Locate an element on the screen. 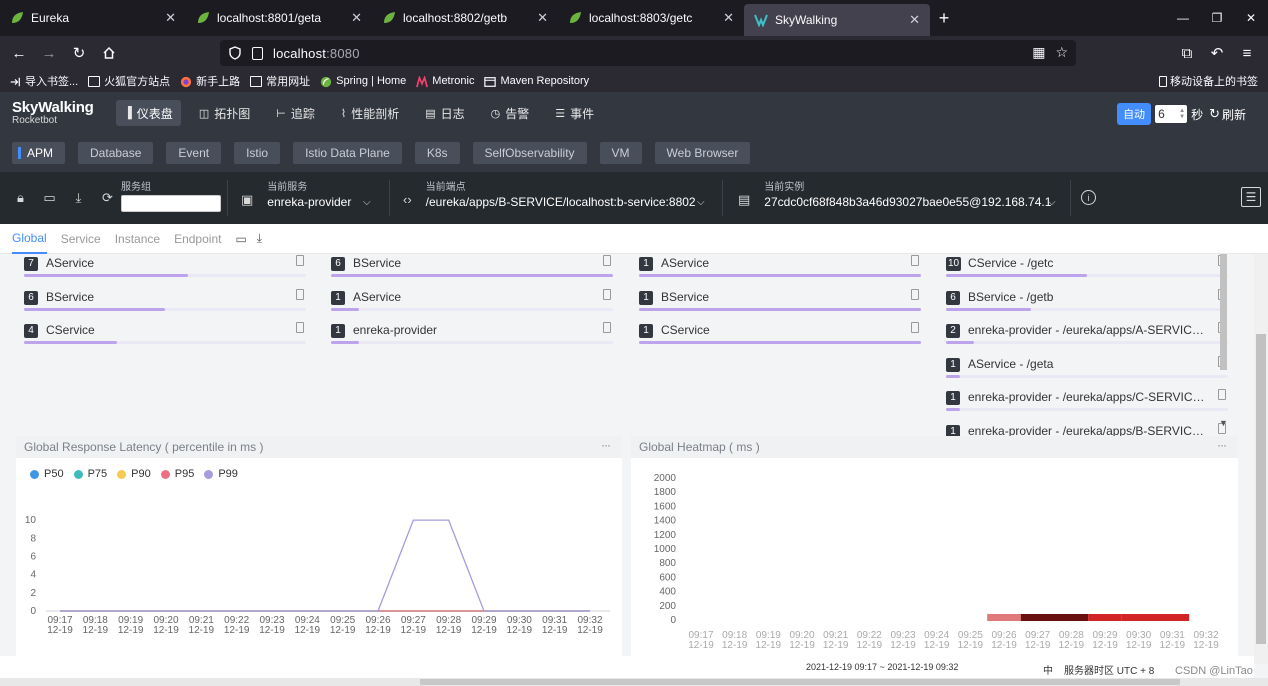  close-window-icon: ✕ is located at coordinates (1251, 18).